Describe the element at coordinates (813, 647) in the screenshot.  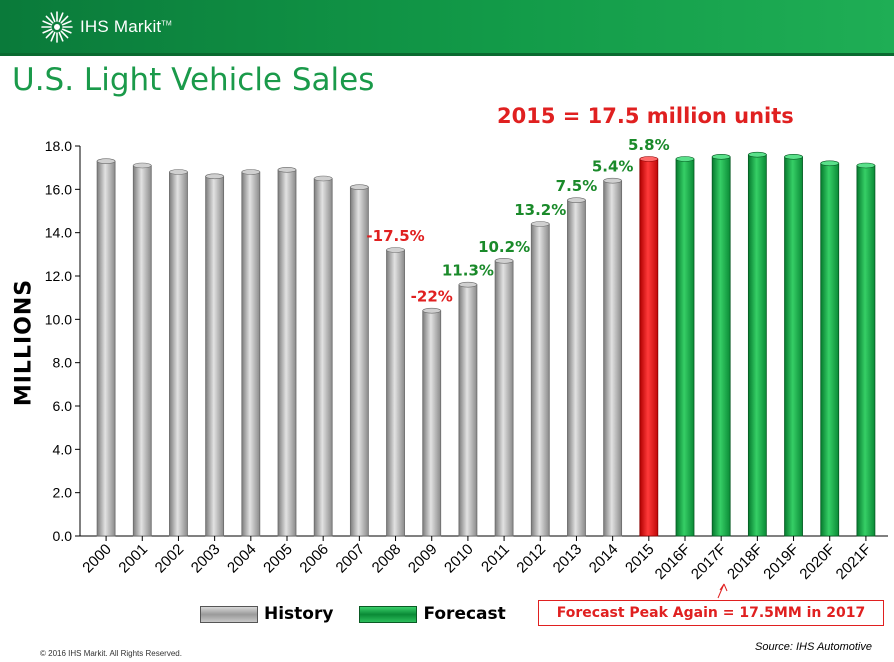
I see `source-note: Source: IHS Automotive` at that location.